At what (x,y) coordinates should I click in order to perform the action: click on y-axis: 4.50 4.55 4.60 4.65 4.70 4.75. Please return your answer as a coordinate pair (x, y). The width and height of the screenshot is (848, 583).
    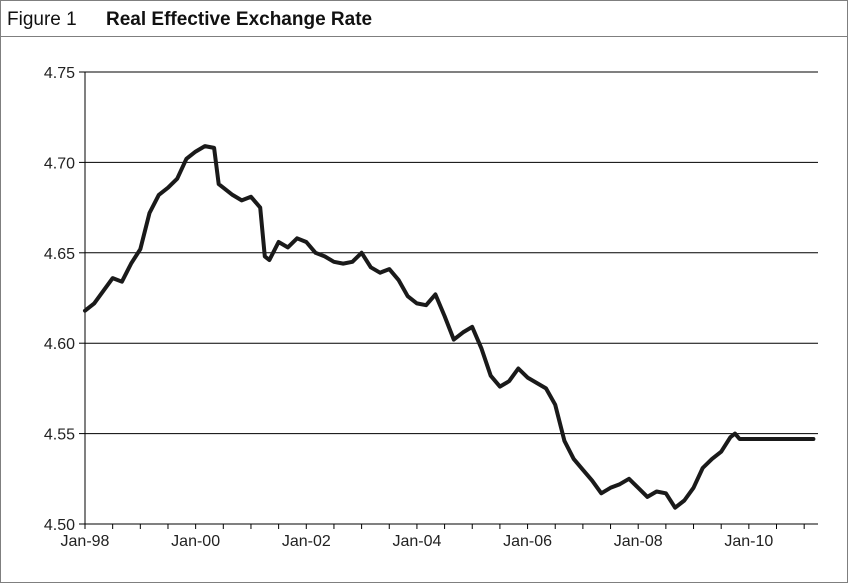
    Looking at the image, I should click on (65, 299).